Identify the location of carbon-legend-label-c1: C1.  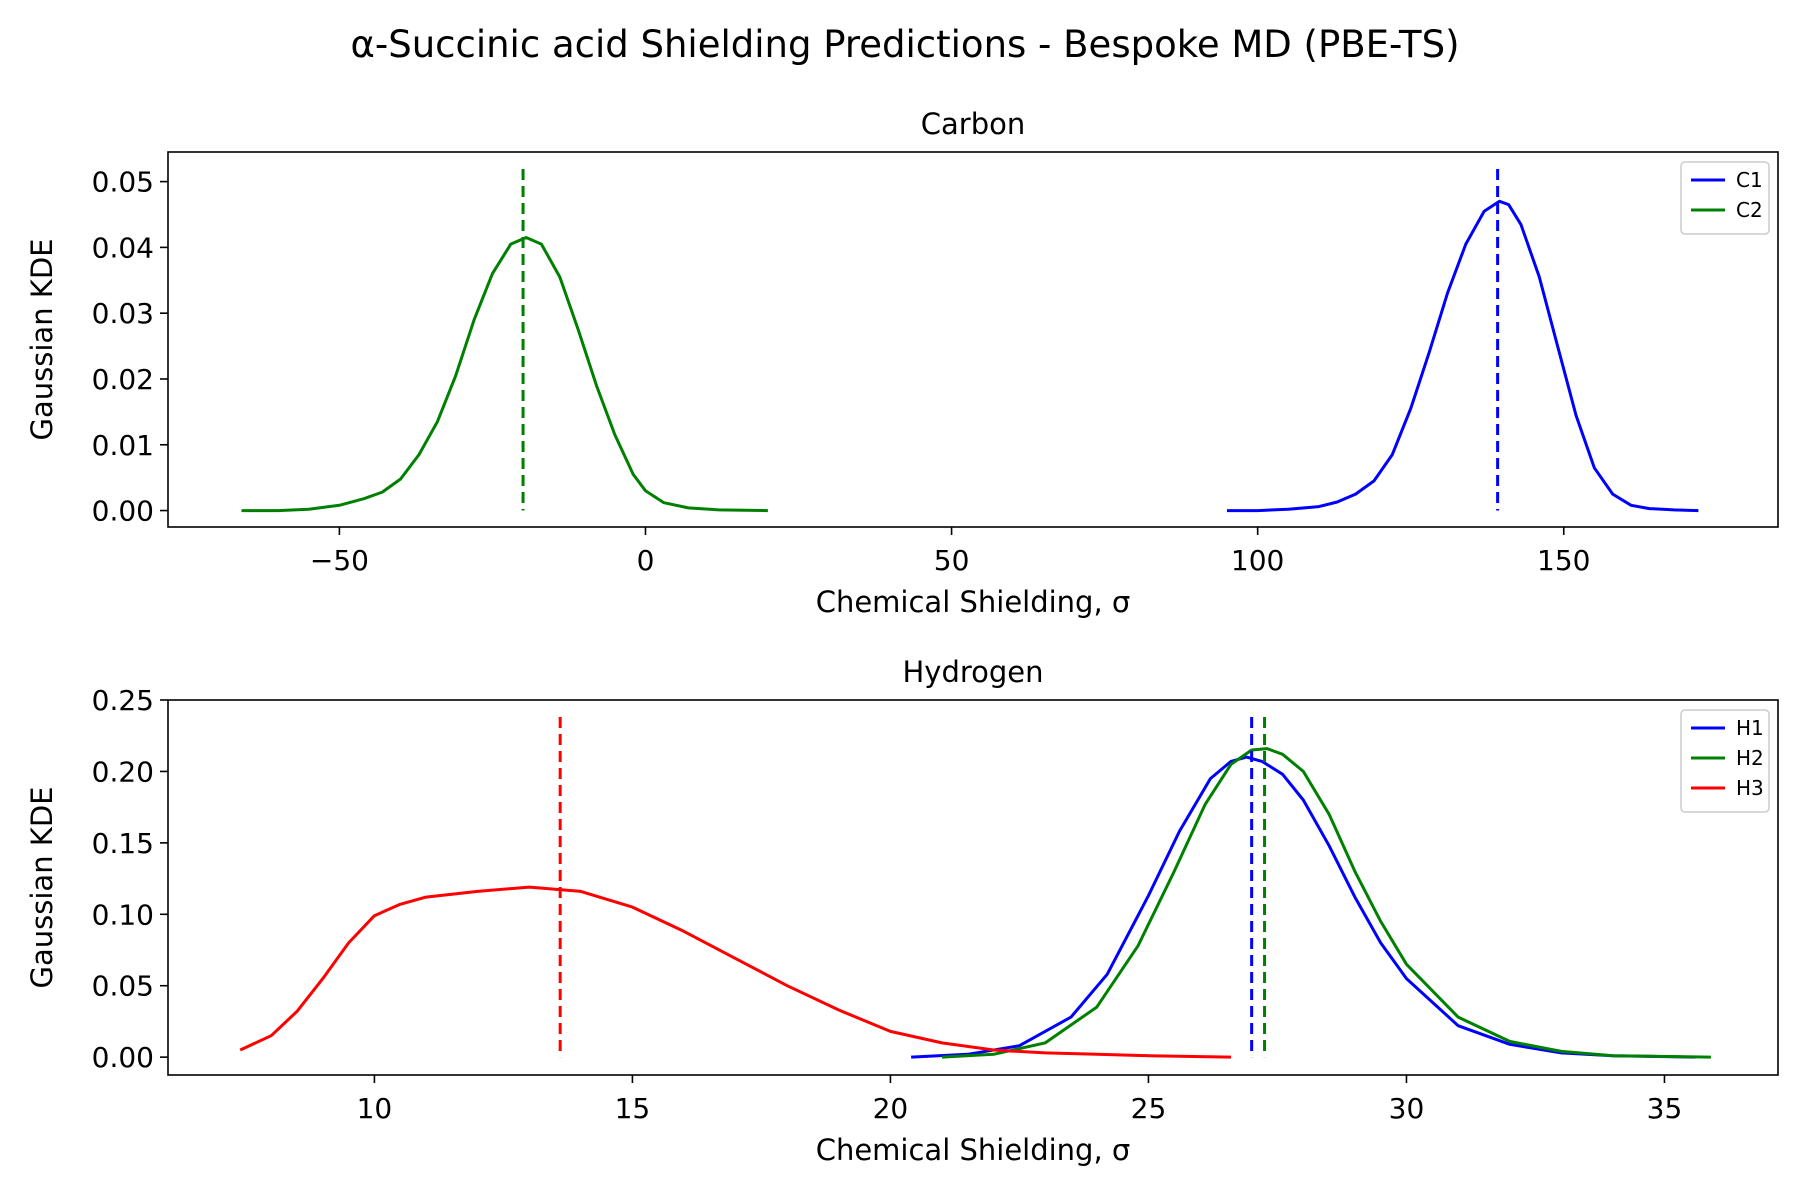
(1749, 180).